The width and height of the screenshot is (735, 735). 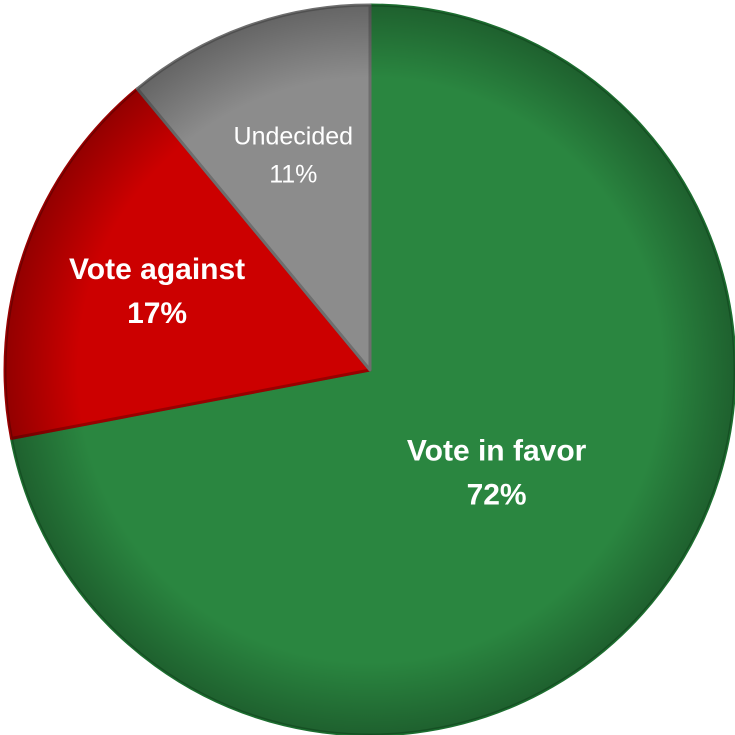 What do you see at coordinates (293, 175) in the screenshot?
I see `slice-percent-undecided: 11%` at bounding box center [293, 175].